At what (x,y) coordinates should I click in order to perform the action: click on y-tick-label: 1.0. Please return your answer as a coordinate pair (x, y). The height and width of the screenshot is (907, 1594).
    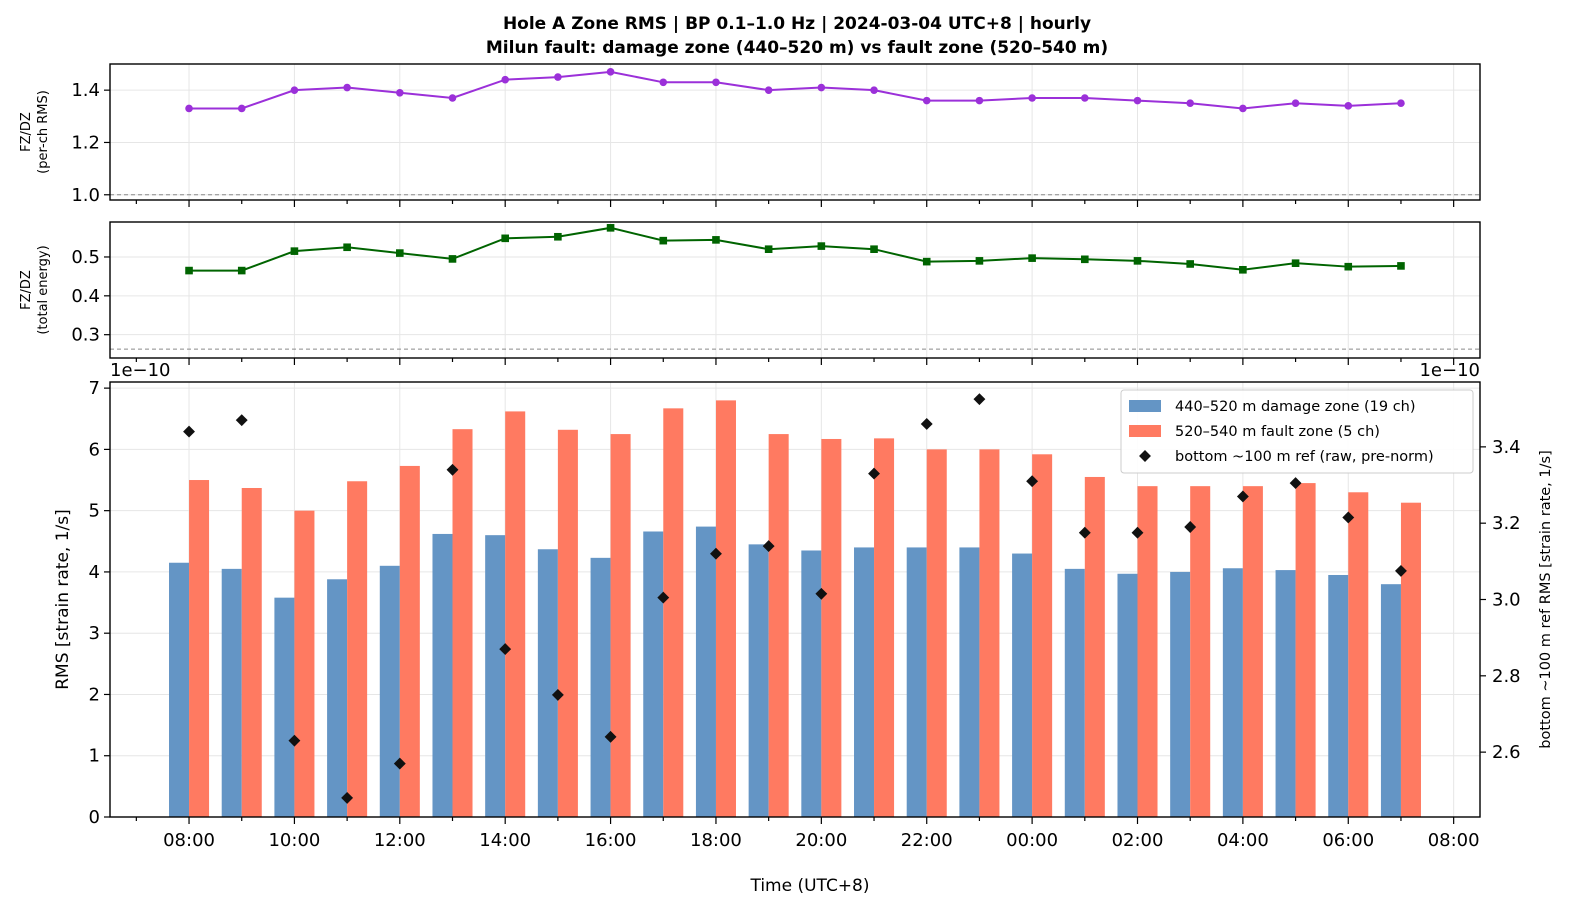
    Looking at the image, I should click on (85, 195).